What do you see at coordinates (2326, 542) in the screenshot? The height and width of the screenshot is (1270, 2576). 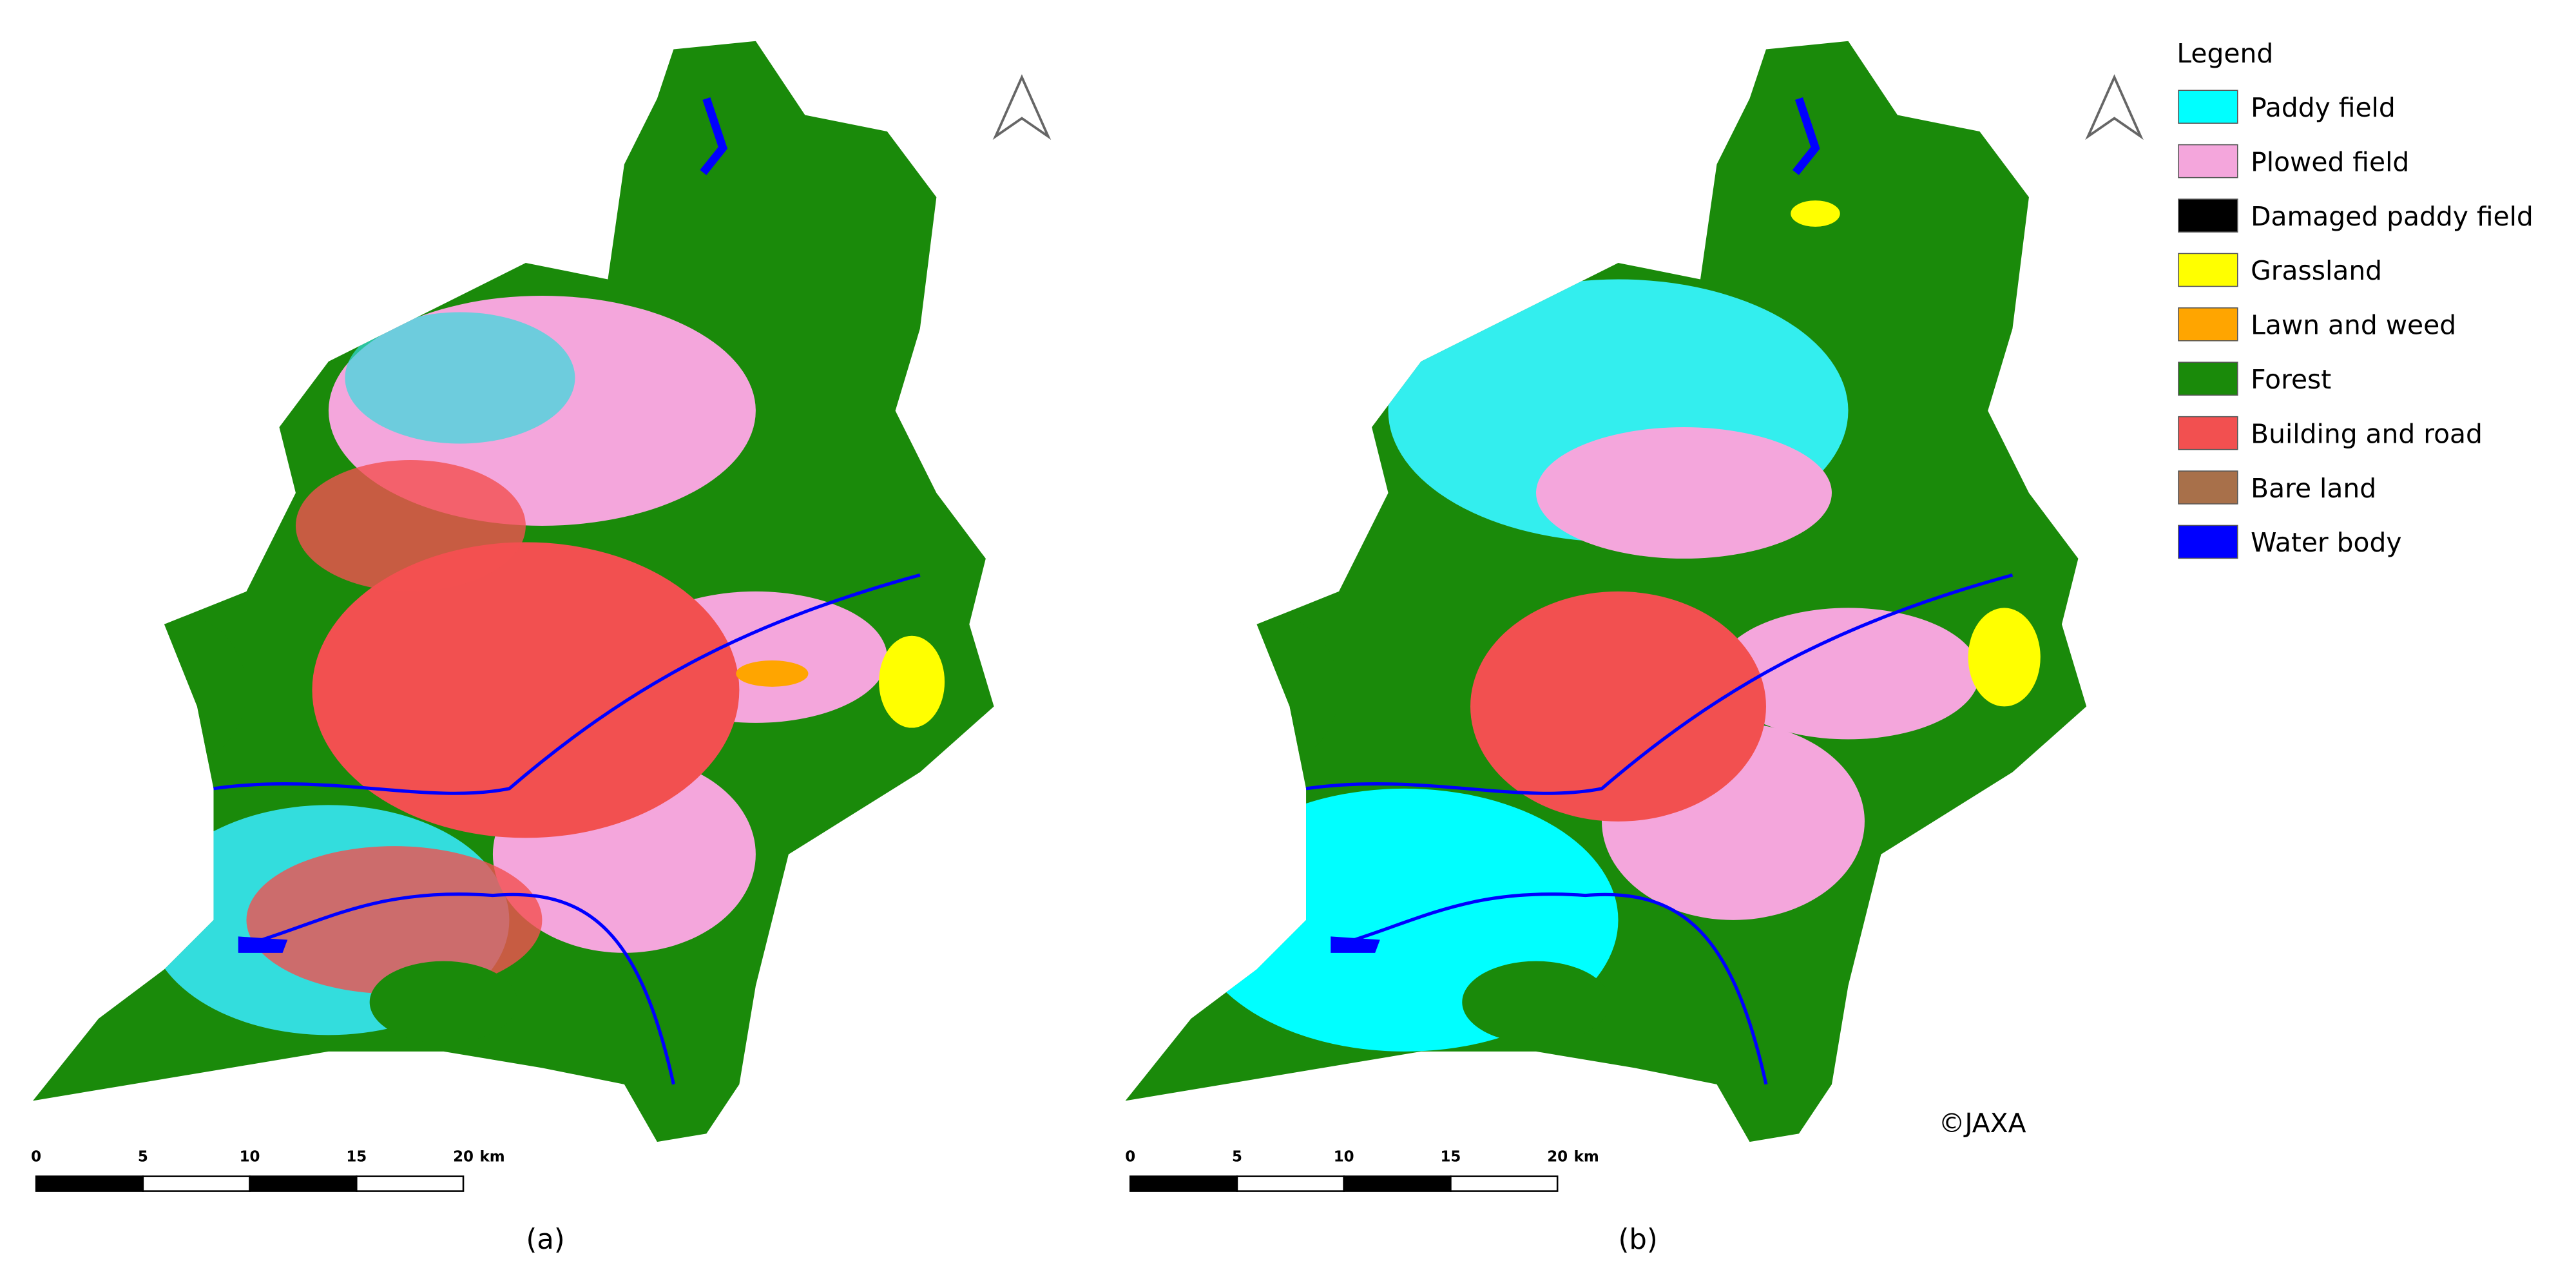 I see `legend-label: Water body` at bounding box center [2326, 542].